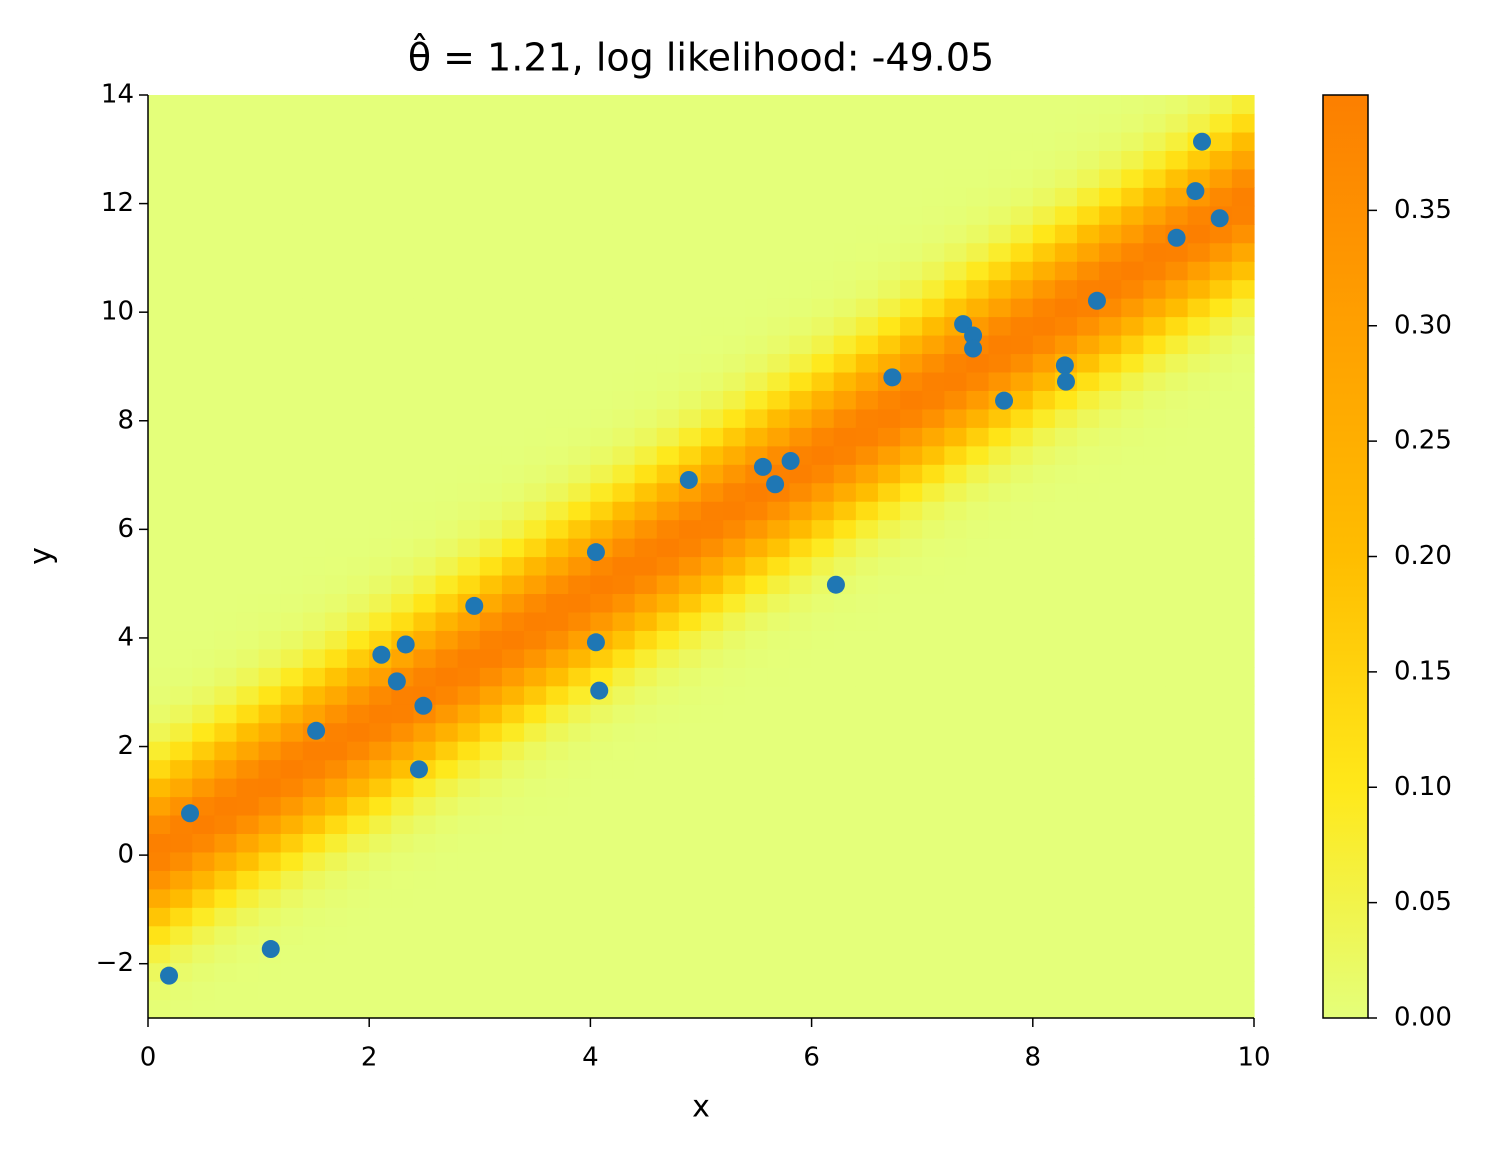 This screenshot has width=1489, height=1150. I want to click on colorbar-tick-label: 0.05, so click(1423, 902).